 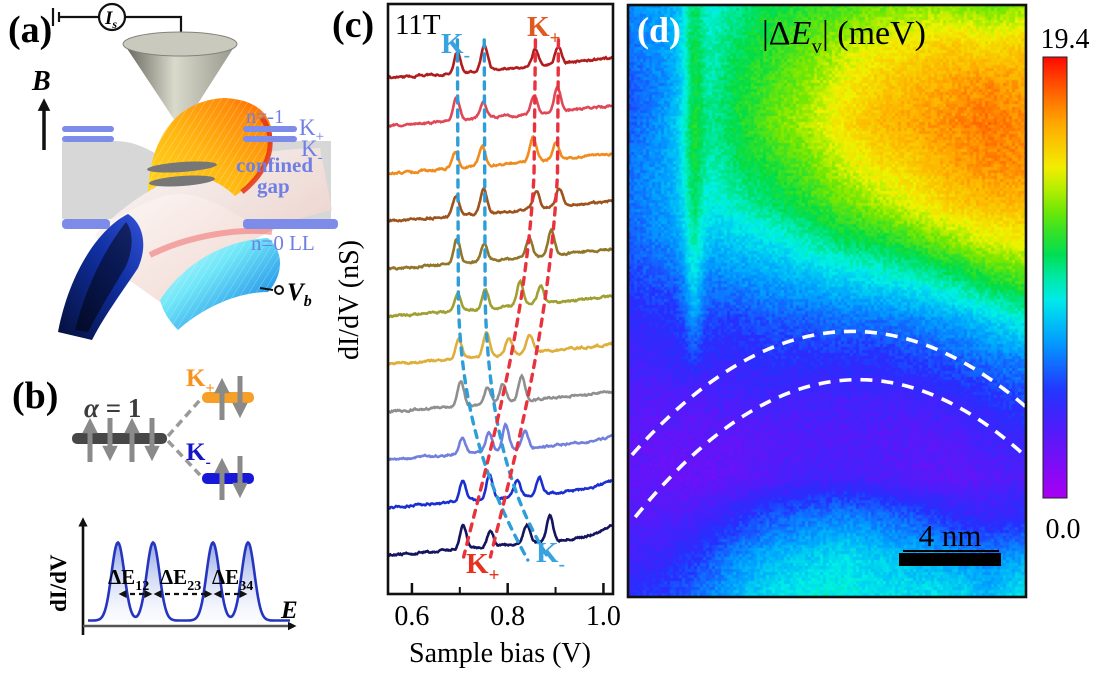 I want to click on bias-voltage-annotation: Vb, so click(x=285, y=294).